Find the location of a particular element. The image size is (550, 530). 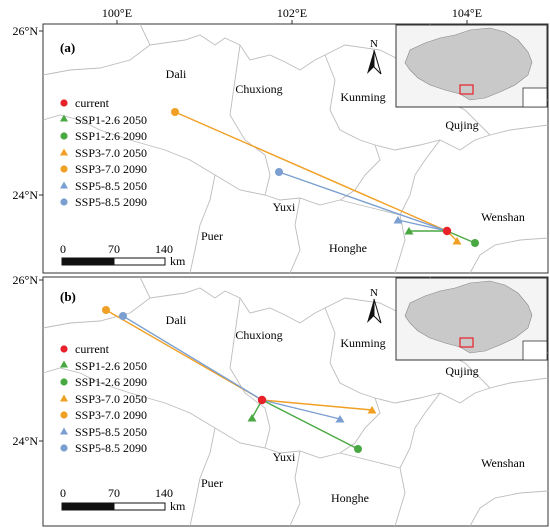

point-b-ssp126-2050 is located at coordinates (252, 418).